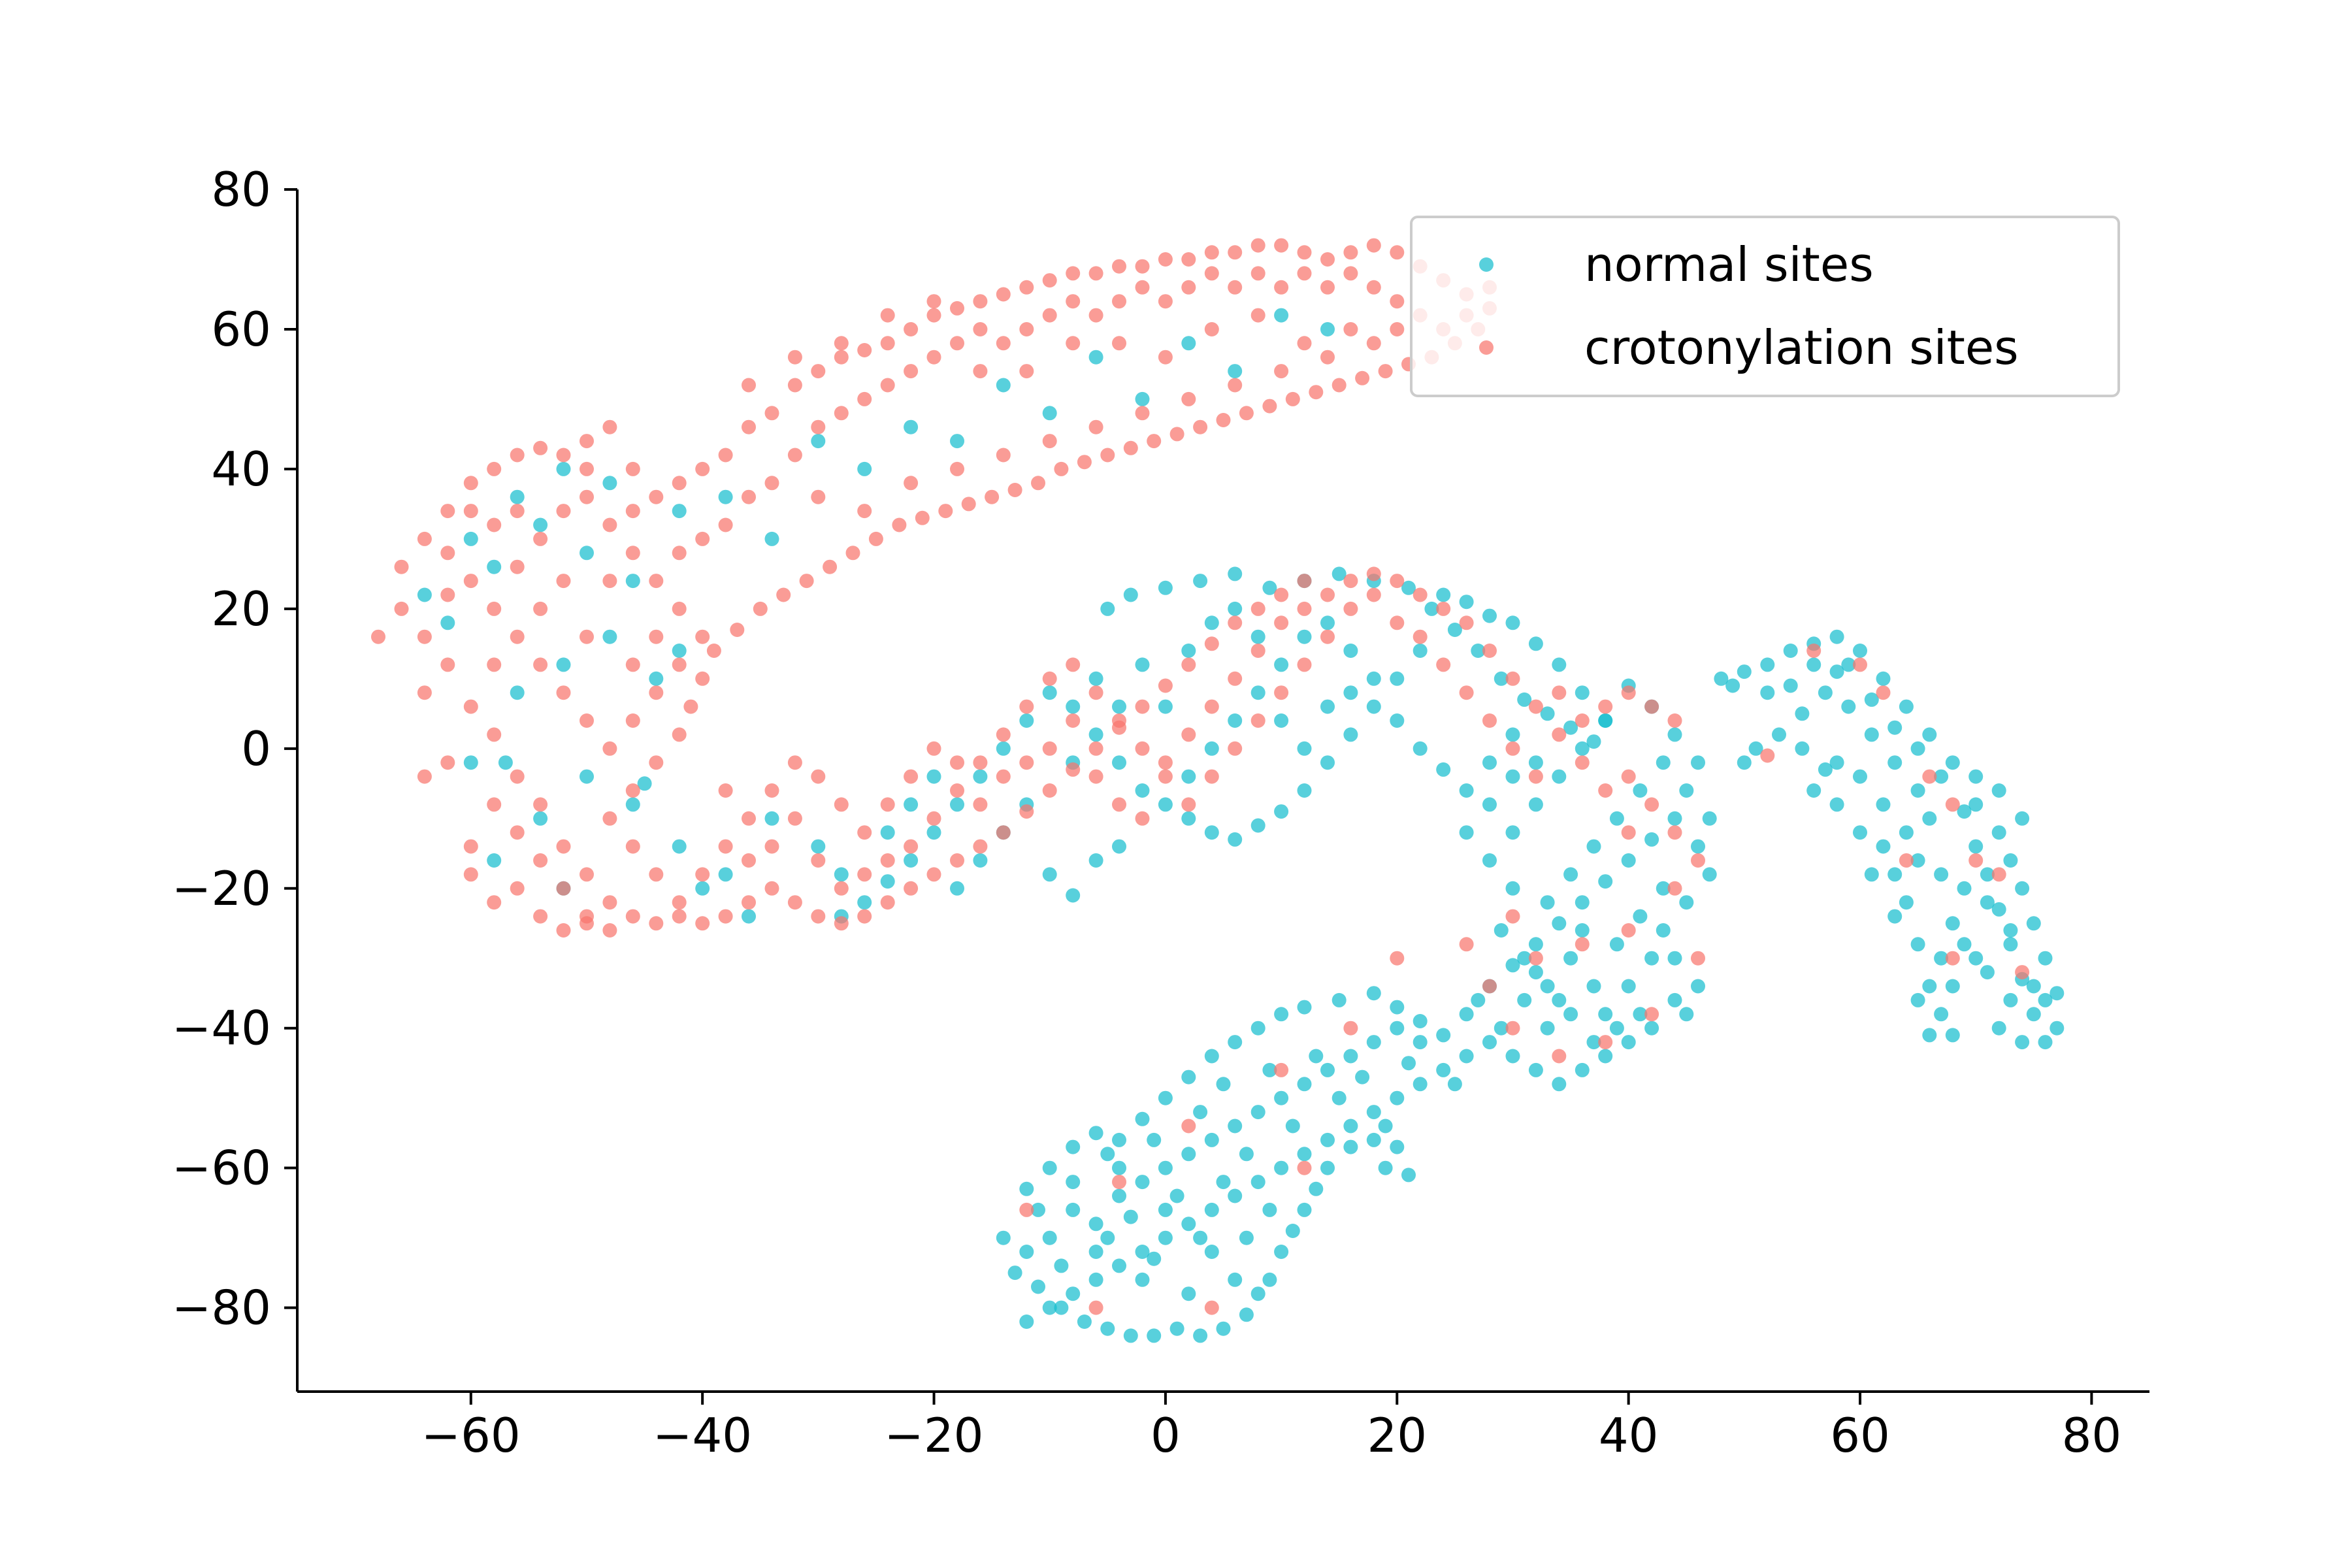 This screenshot has height=1568, width=2352. What do you see at coordinates (221, 1308) in the screenshot?
I see `y-tick-label-8: −80` at bounding box center [221, 1308].